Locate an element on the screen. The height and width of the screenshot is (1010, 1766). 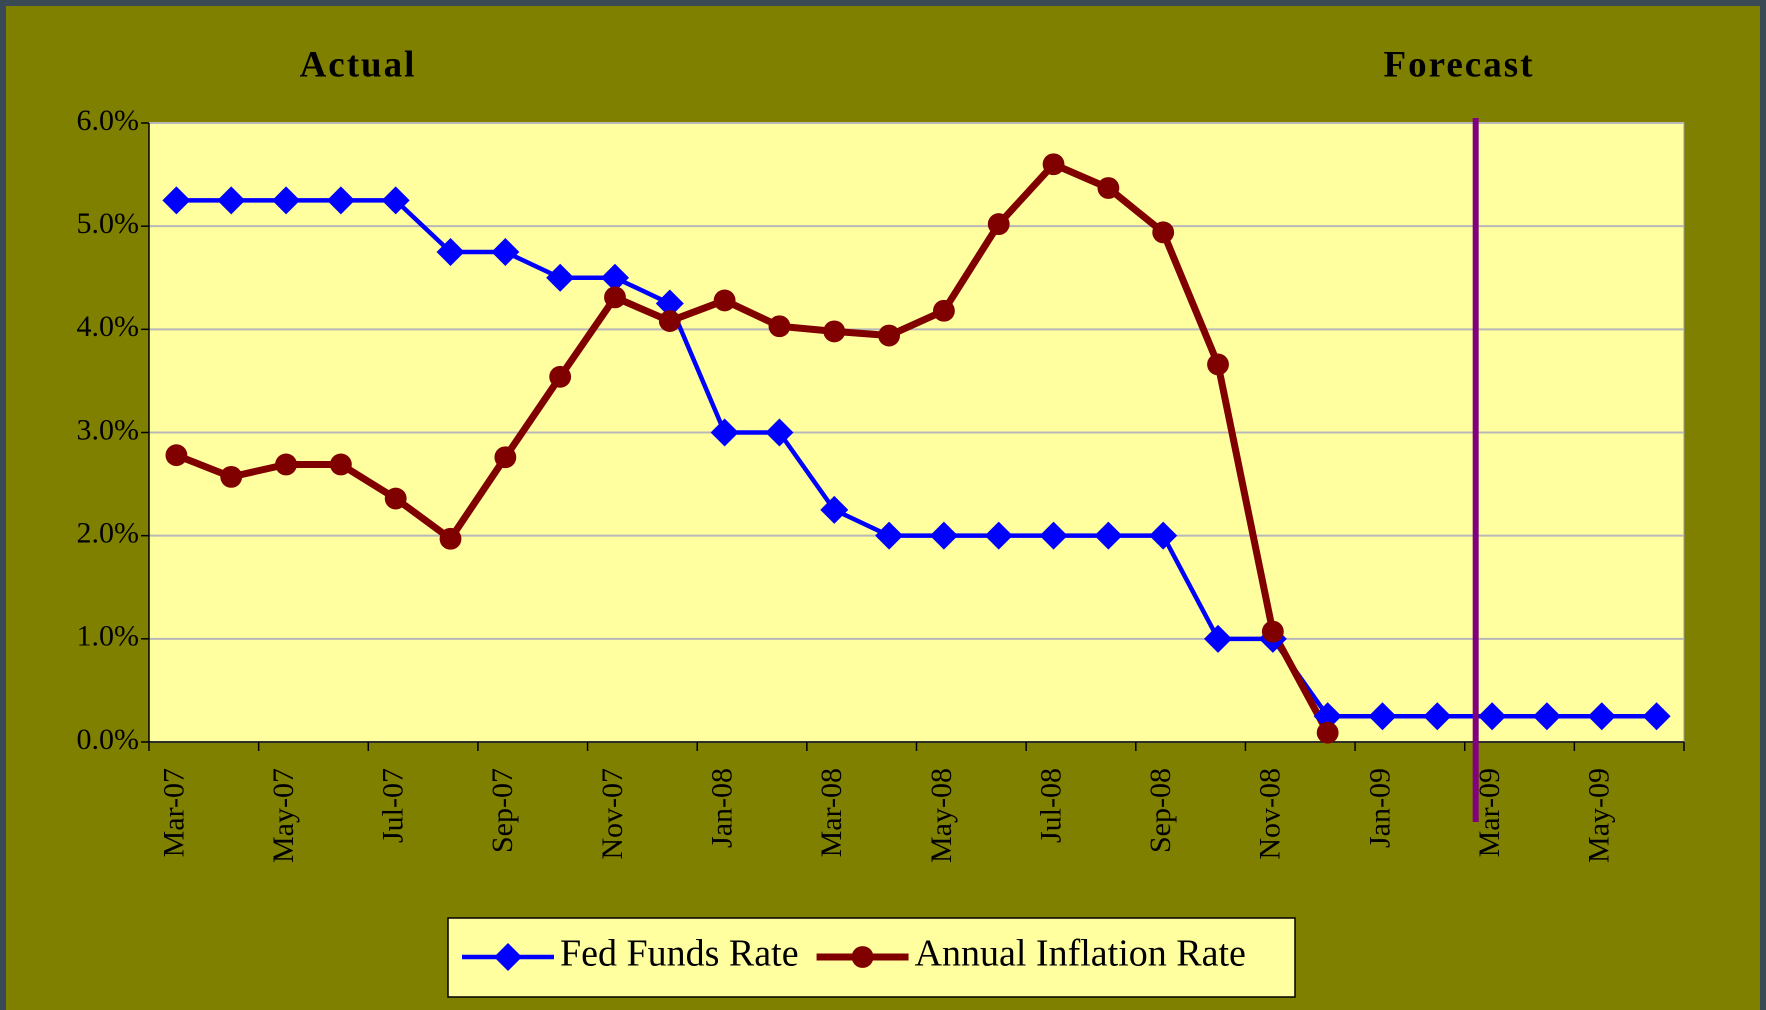
y-tick-label: 6.0% is located at coordinates (108, 120).